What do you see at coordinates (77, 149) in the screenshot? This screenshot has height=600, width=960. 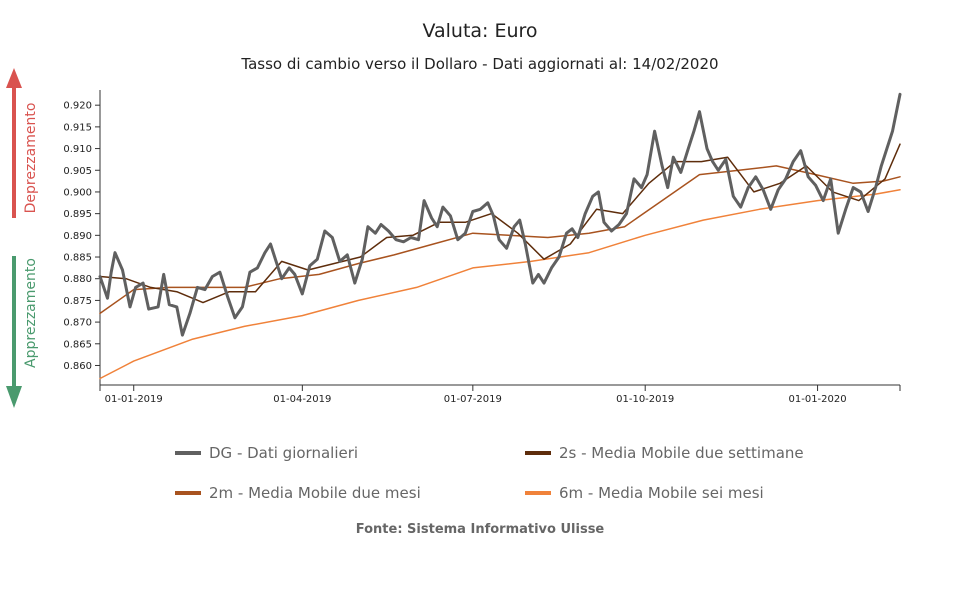 I see `y-tick-label: 0.910` at bounding box center [77, 149].